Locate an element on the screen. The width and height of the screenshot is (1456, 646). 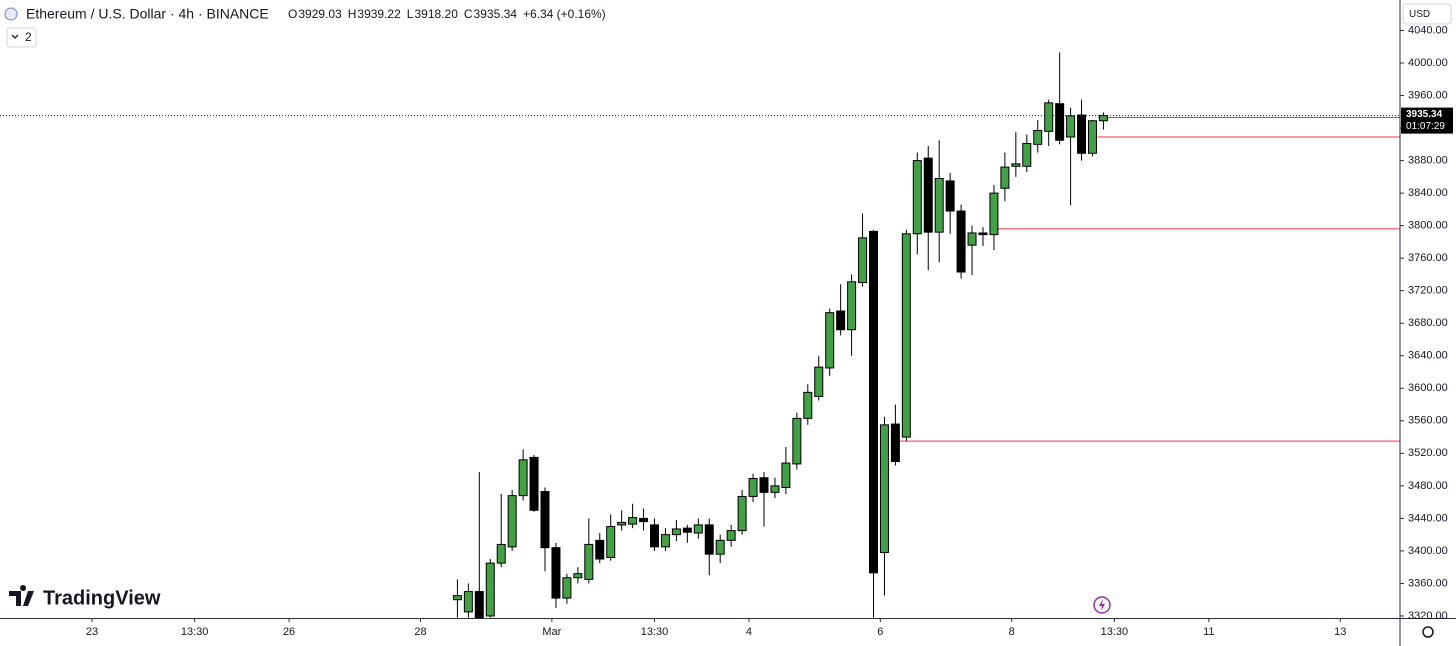
y-tick-label: 3520.00 is located at coordinates (1428, 453).